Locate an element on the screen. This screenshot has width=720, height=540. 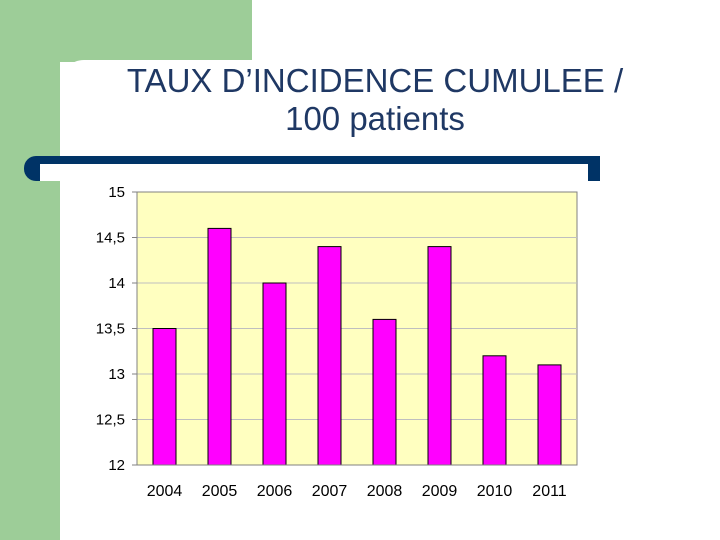
y-tick-label: 13,5 is located at coordinates (110, 329).